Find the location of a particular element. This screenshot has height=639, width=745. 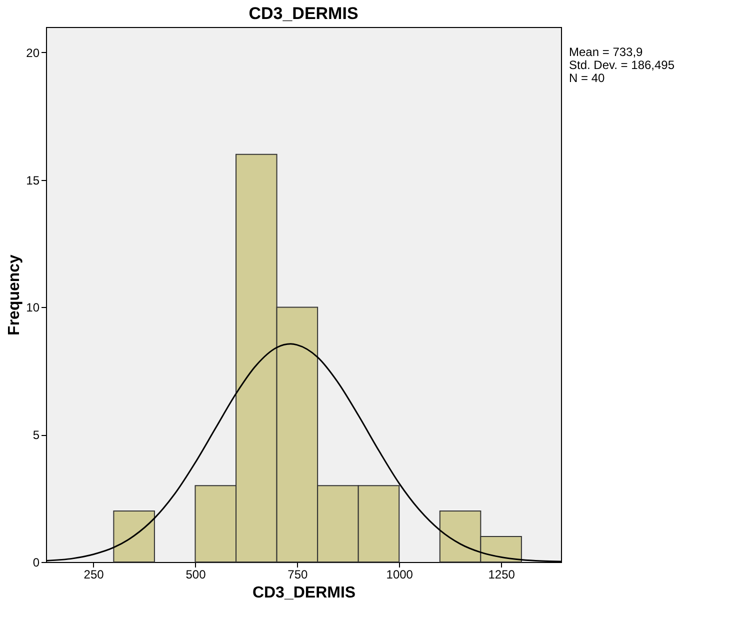

y-axis-title: Frequency is located at coordinates (15, 295).